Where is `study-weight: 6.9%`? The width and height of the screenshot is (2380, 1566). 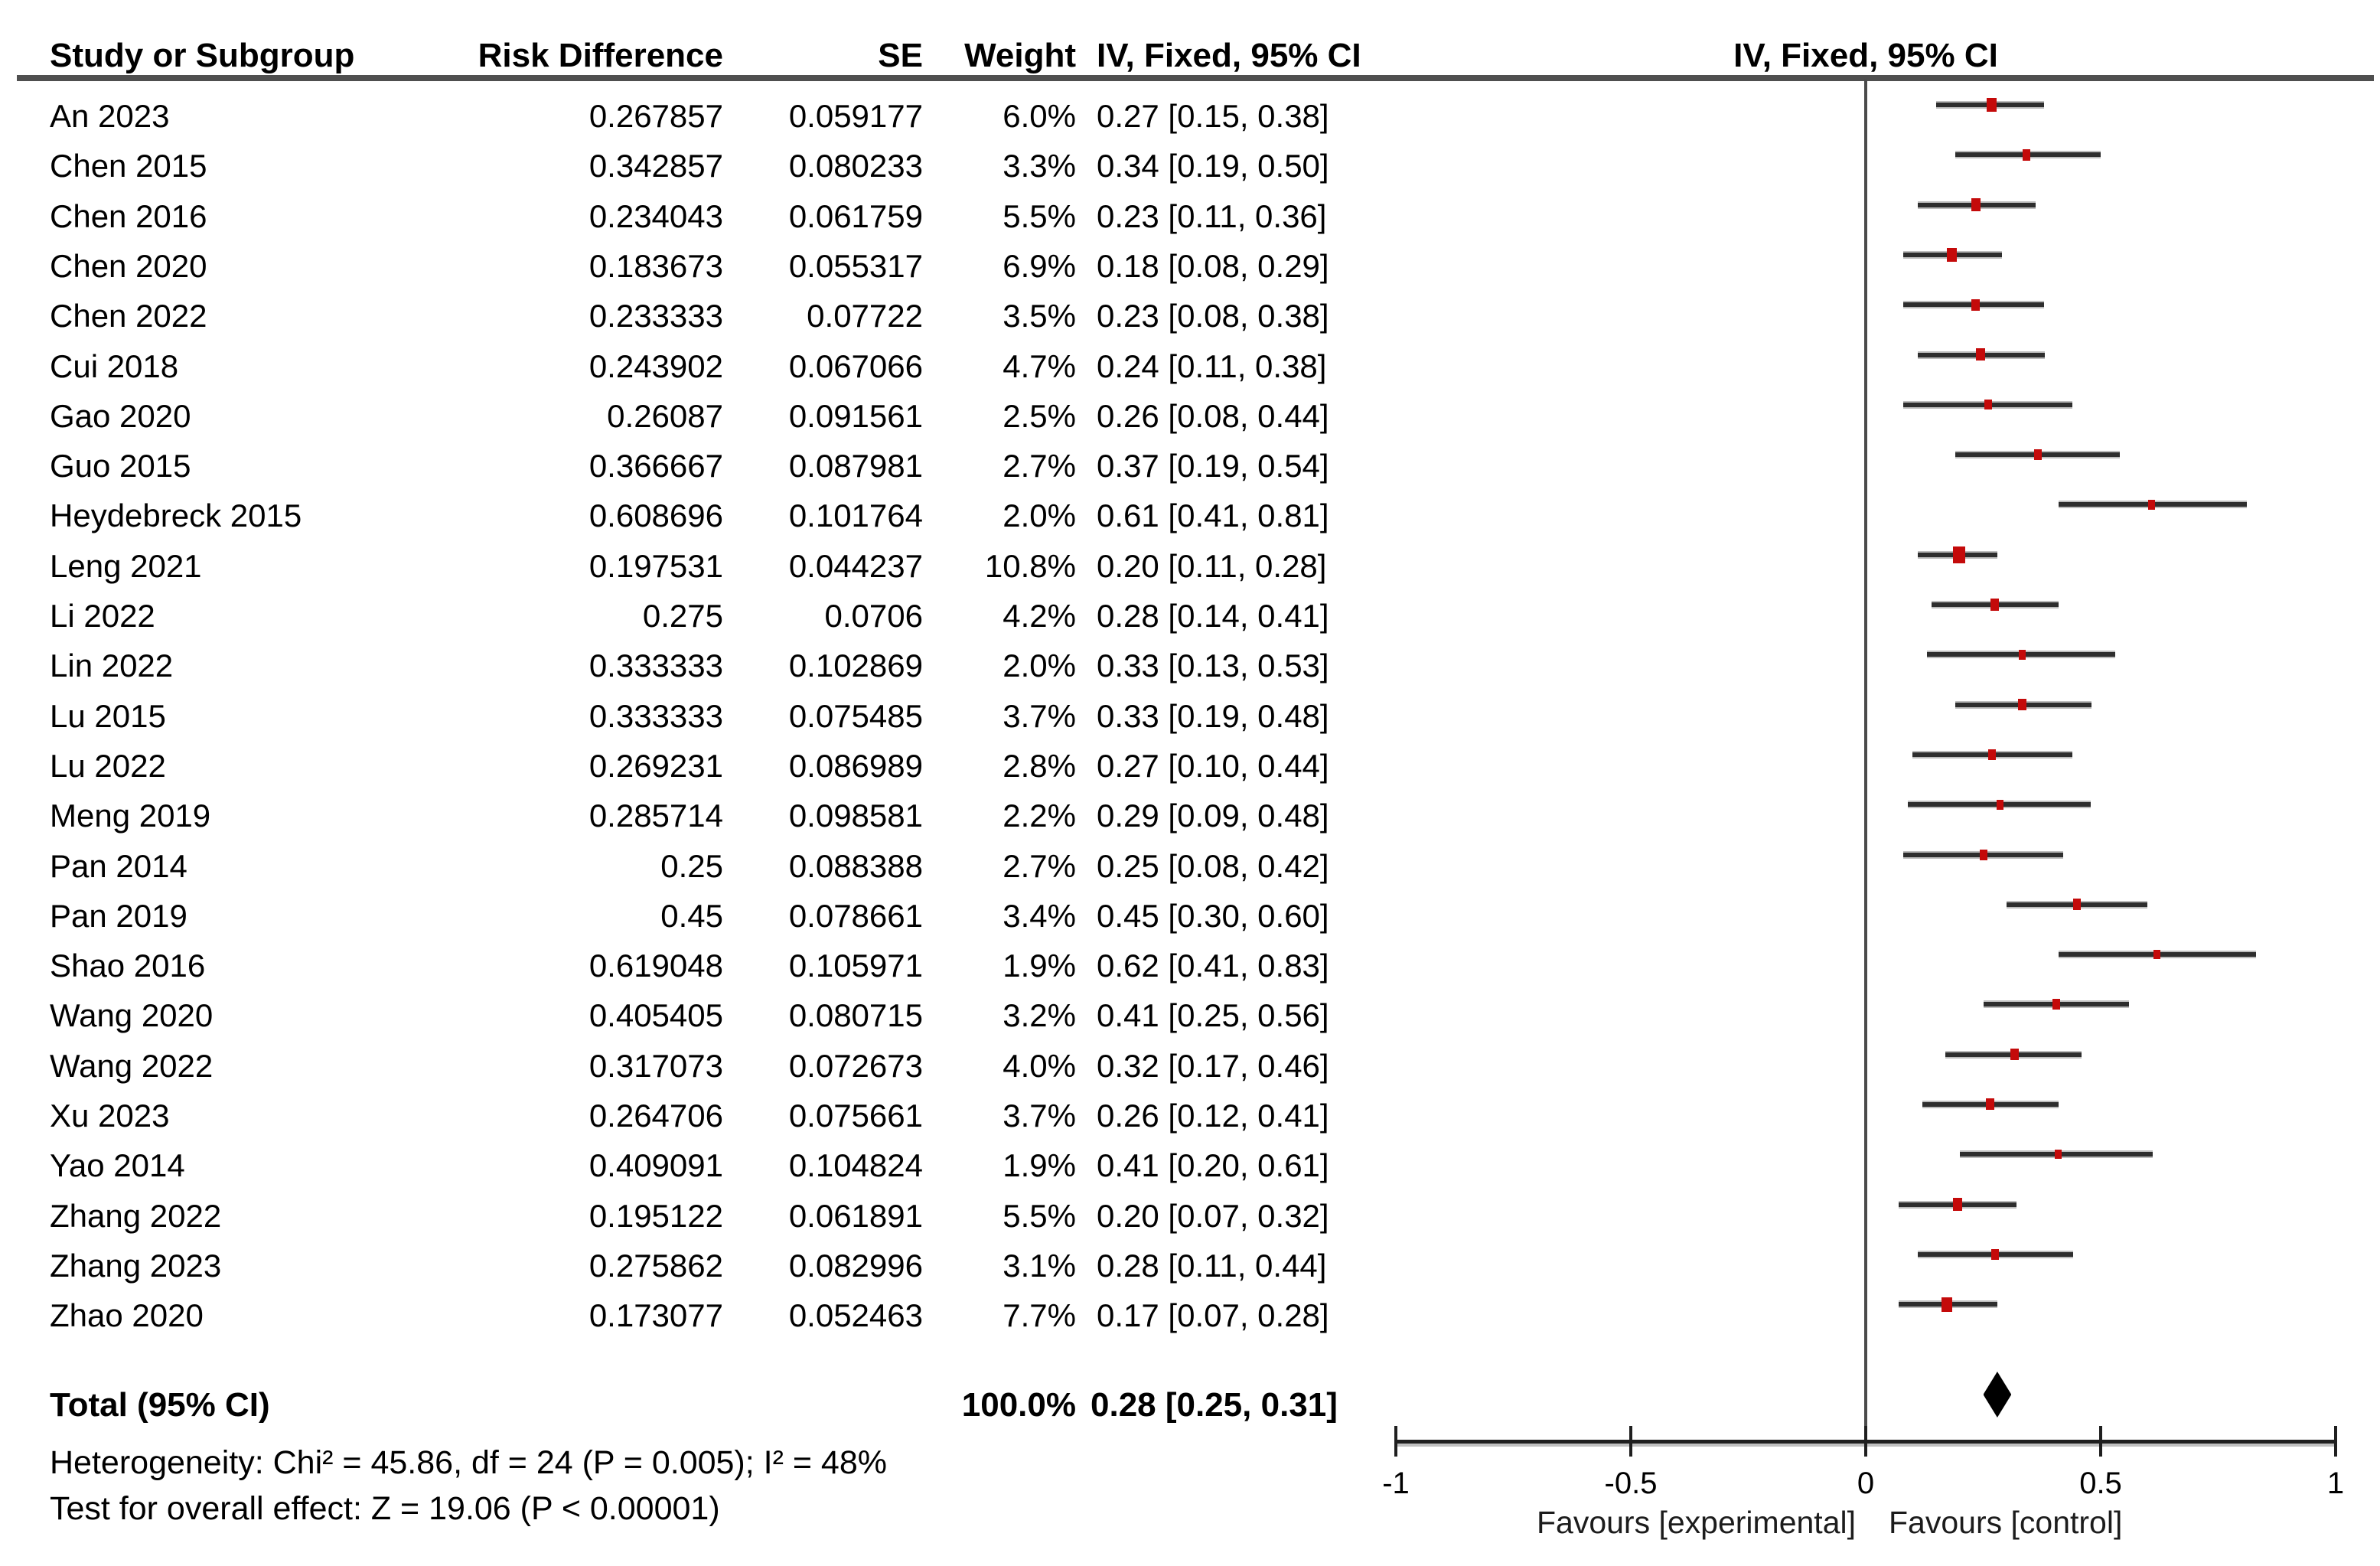
study-weight: 6.9% is located at coordinates (1039, 266).